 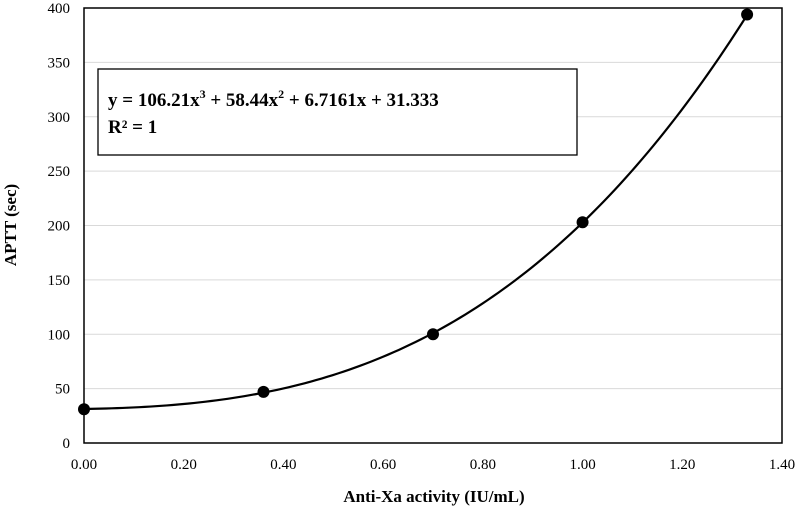 I want to click on y-tick-label: 50, so click(x=62, y=390).